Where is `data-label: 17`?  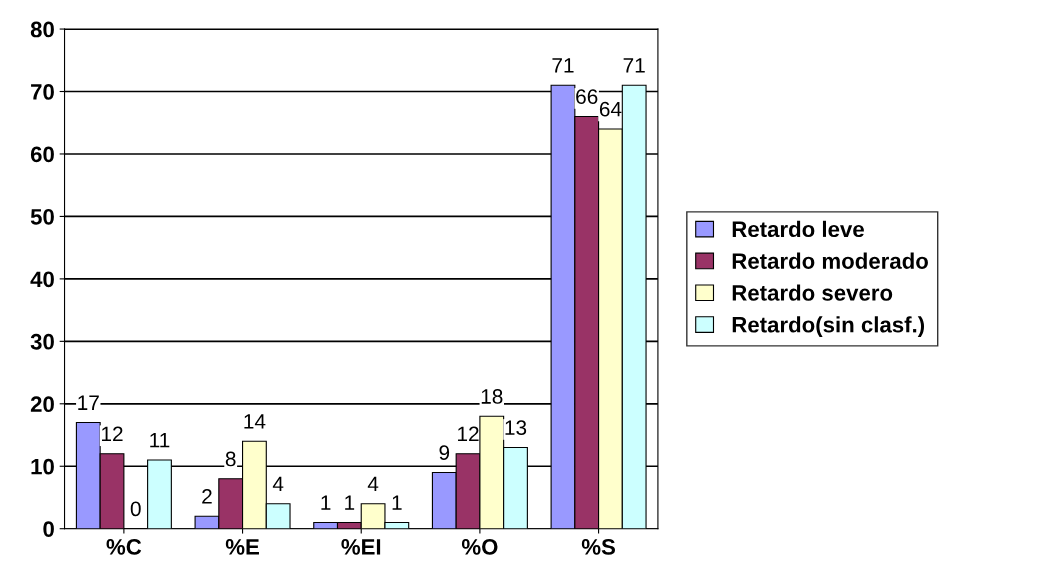
data-label: 17 is located at coordinates (88, 402).